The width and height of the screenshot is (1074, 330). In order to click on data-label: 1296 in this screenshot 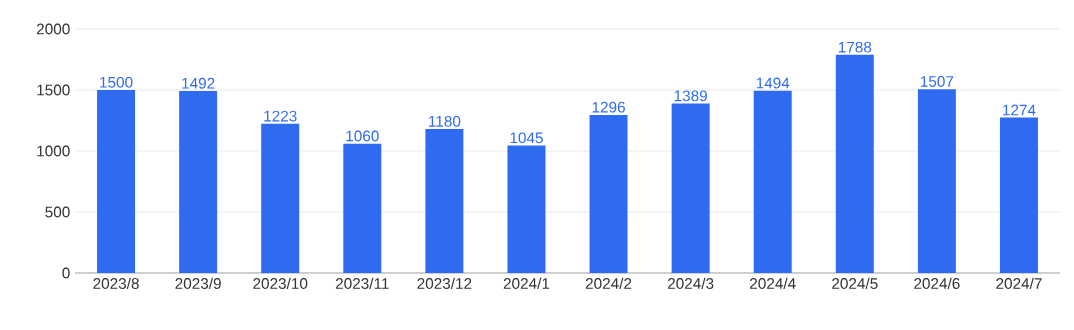, I will do `click(608, 107)`.